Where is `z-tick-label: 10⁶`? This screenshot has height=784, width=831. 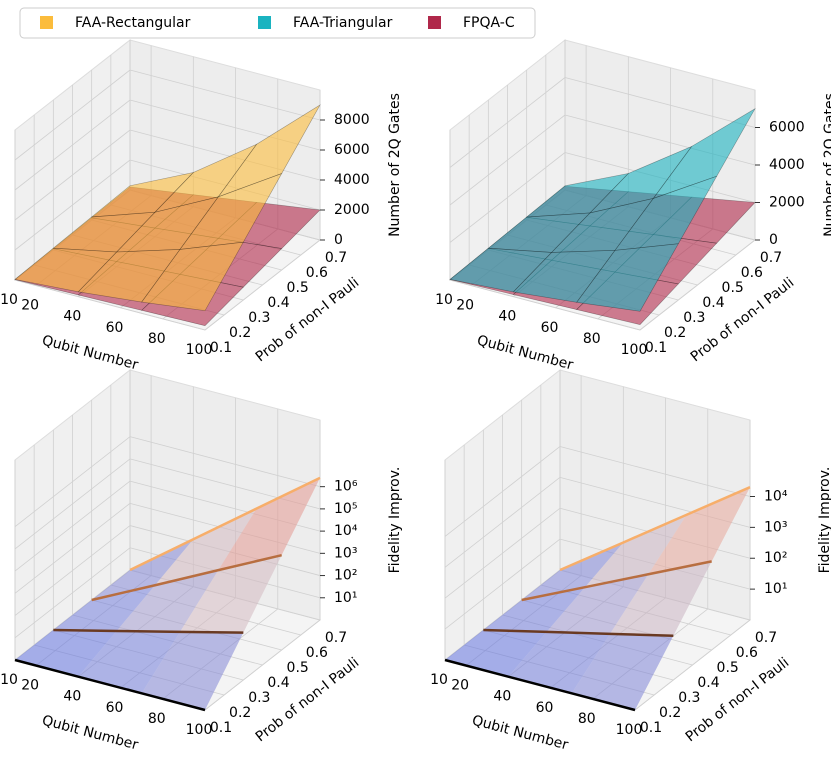 z-tick-label: 10⁶ is located at coordinates (346, 487).